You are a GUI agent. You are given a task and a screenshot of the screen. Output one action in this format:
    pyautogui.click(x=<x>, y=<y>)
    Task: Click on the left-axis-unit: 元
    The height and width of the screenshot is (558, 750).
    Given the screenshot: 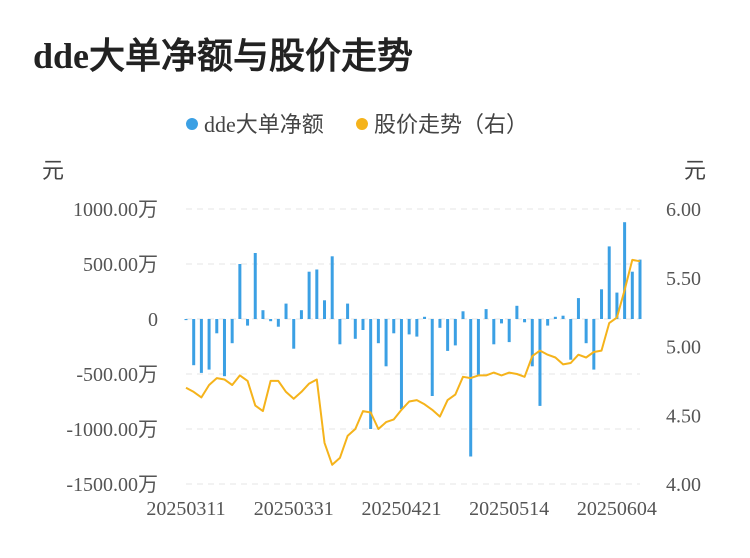 What is the action you would take?
    pyautogui.click(x=53, y=170)
    